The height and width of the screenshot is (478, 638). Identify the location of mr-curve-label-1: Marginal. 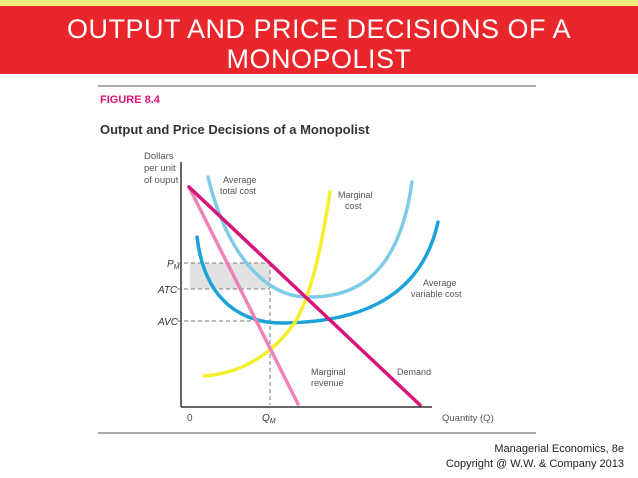
(328, 372).